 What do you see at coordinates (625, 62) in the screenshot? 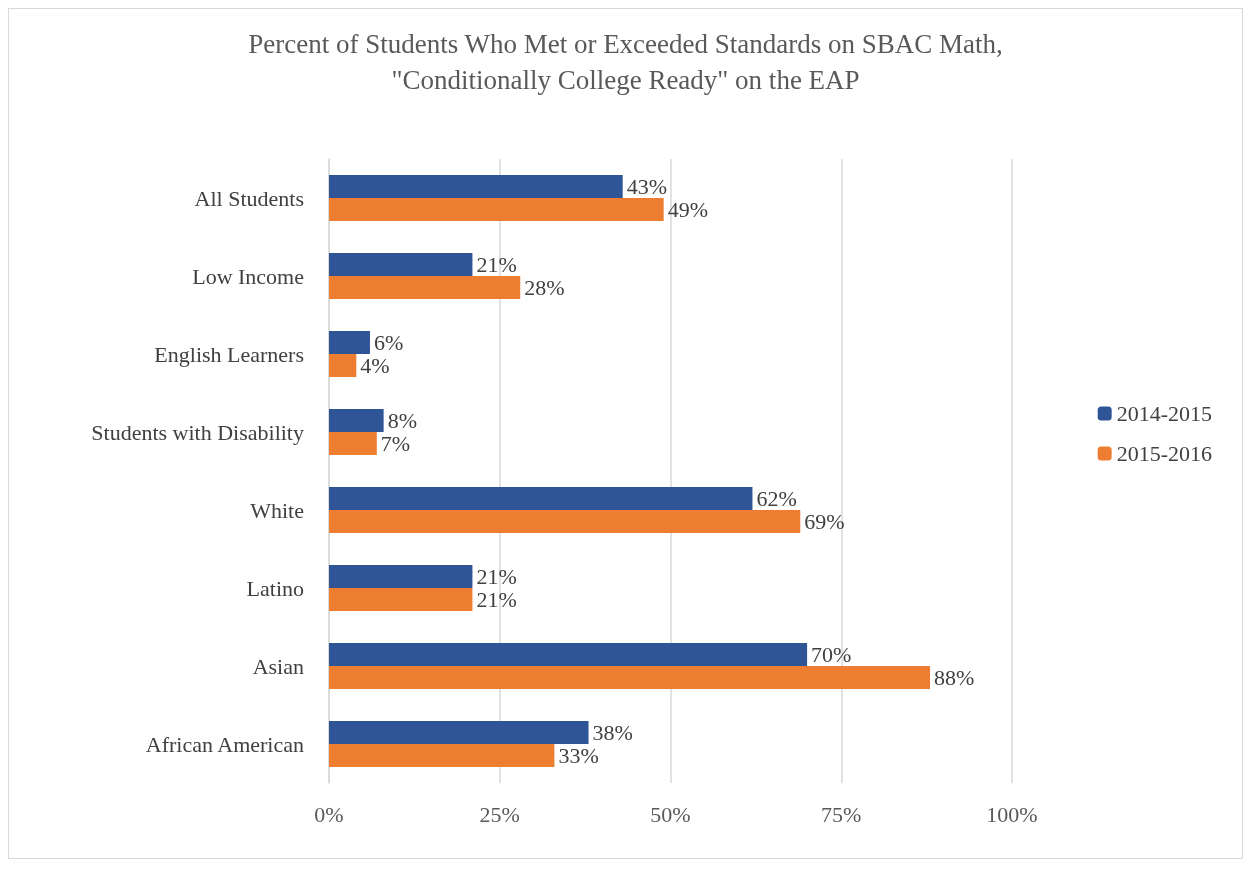
I see `chart-title: Percent of Students Who Met or Exceeded Standards on SBAC Math, "Conditionally College Ready" on the EAP` at bounding box center [625, 62].